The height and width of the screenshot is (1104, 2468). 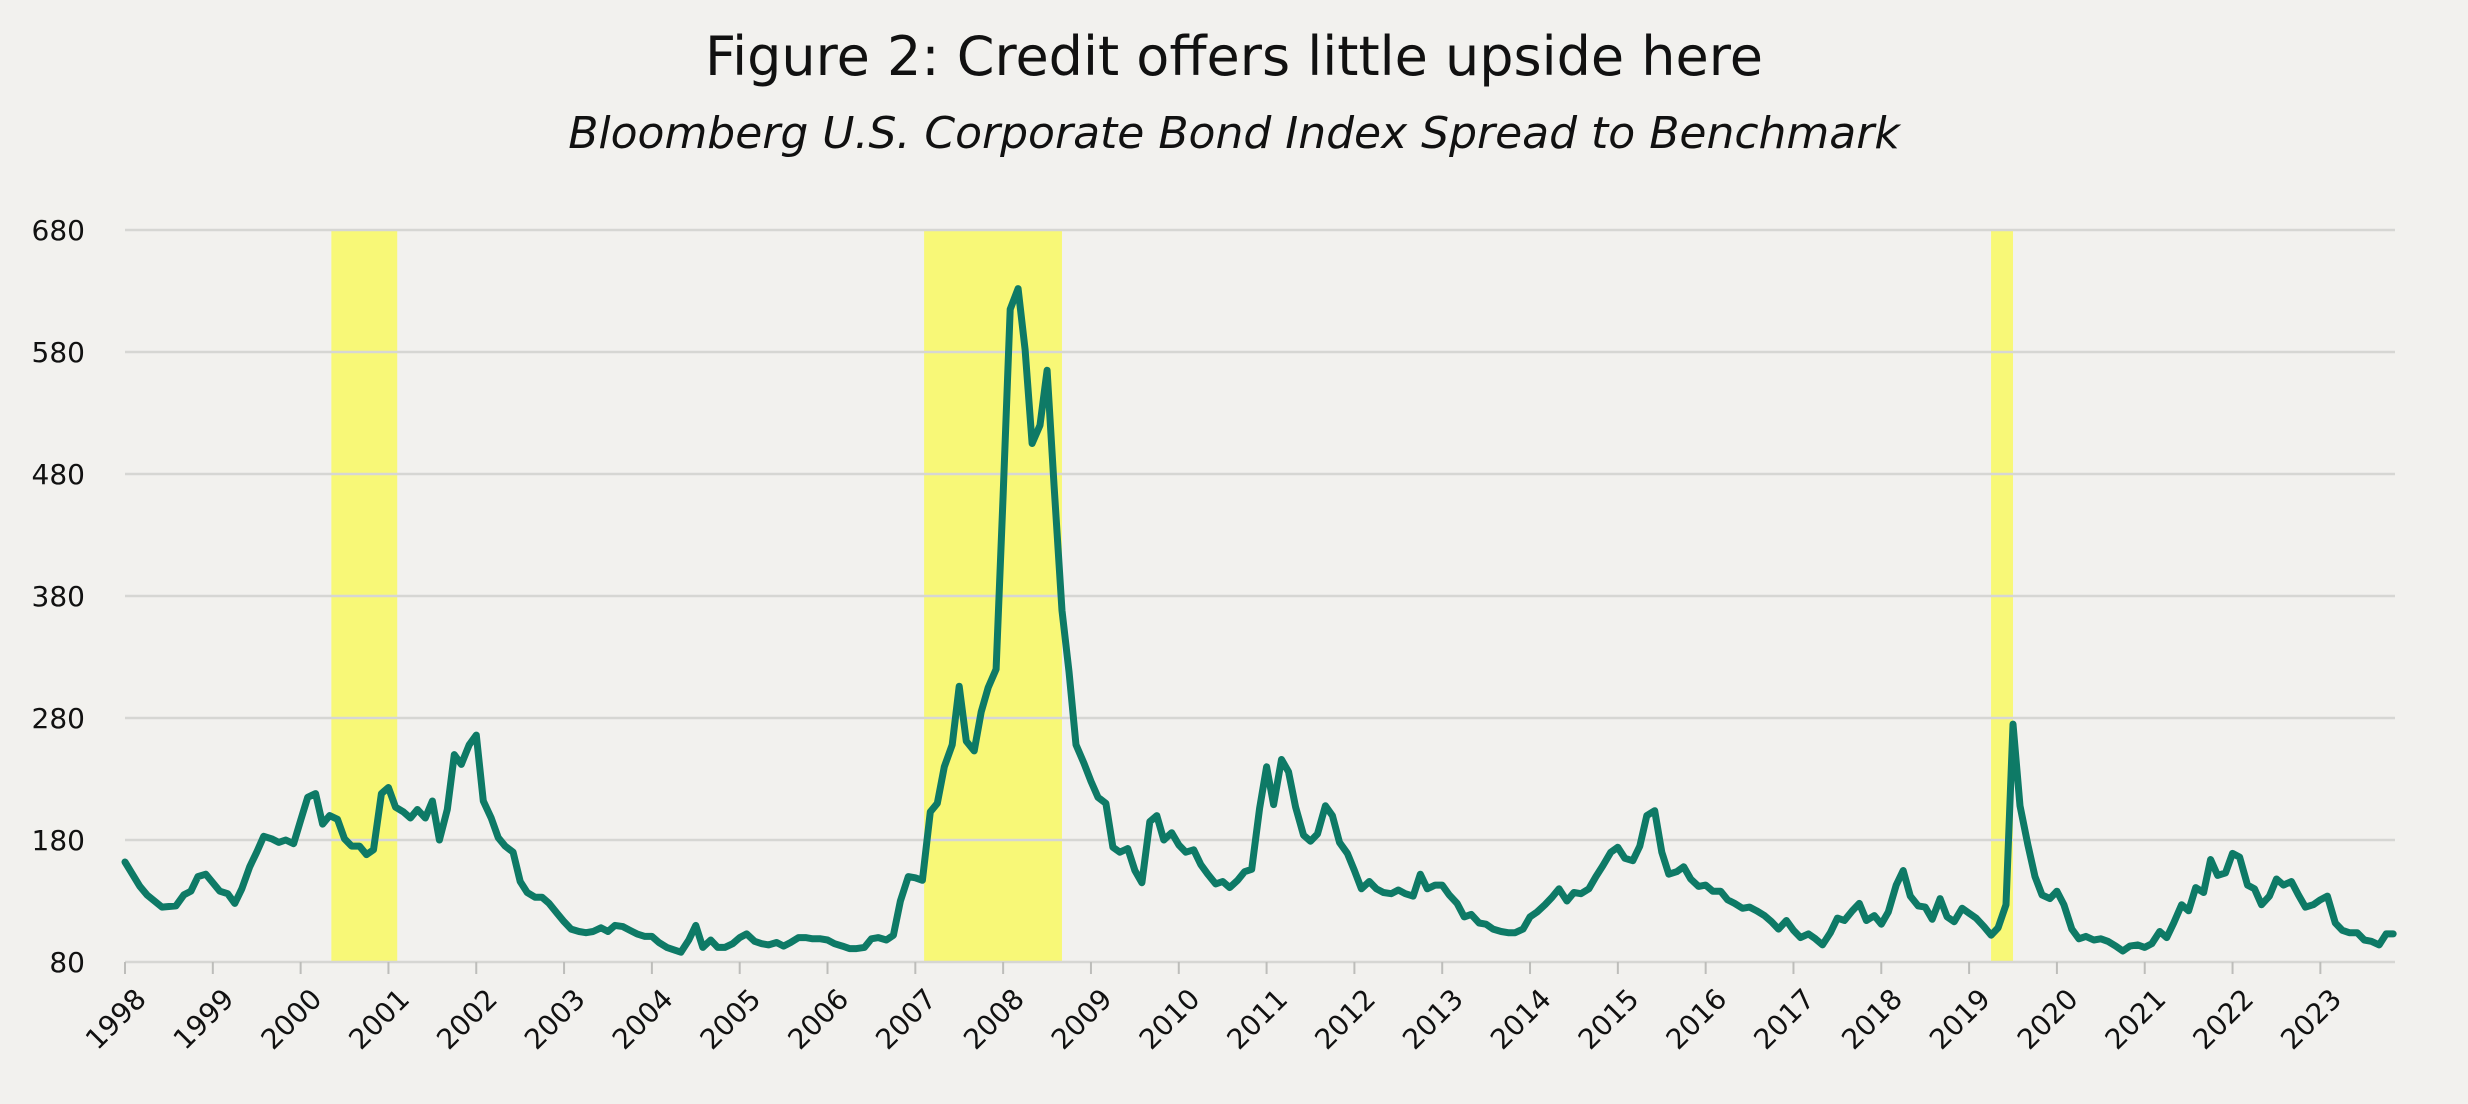 I want to click on x-tick-label: 2014, so click(x=1521, y=1019).